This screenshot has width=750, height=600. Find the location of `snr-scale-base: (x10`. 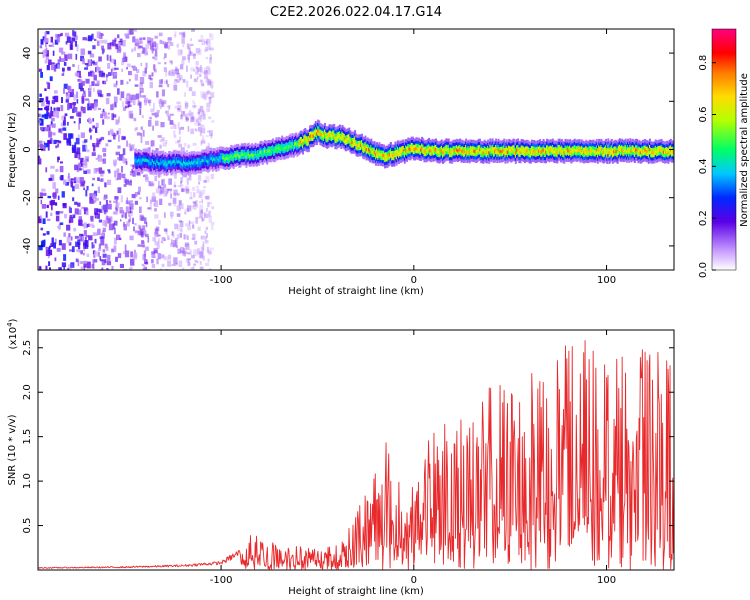

snr-scale-base: (x10 is located at coordinates (13, 338).